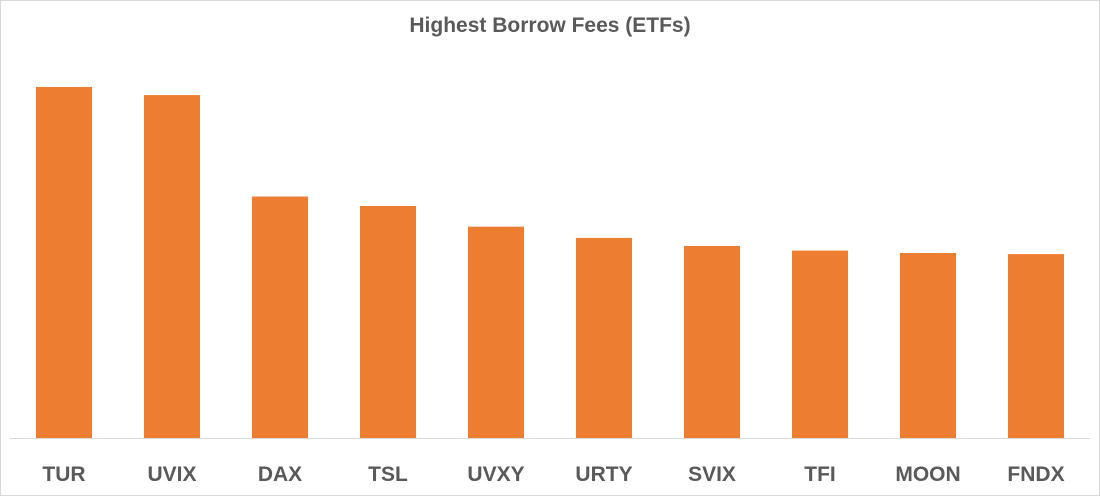  Describe the element at coordinates (171, 474) in the screenshot. I see `x-tick-label-uvix: UVIX` at that location.